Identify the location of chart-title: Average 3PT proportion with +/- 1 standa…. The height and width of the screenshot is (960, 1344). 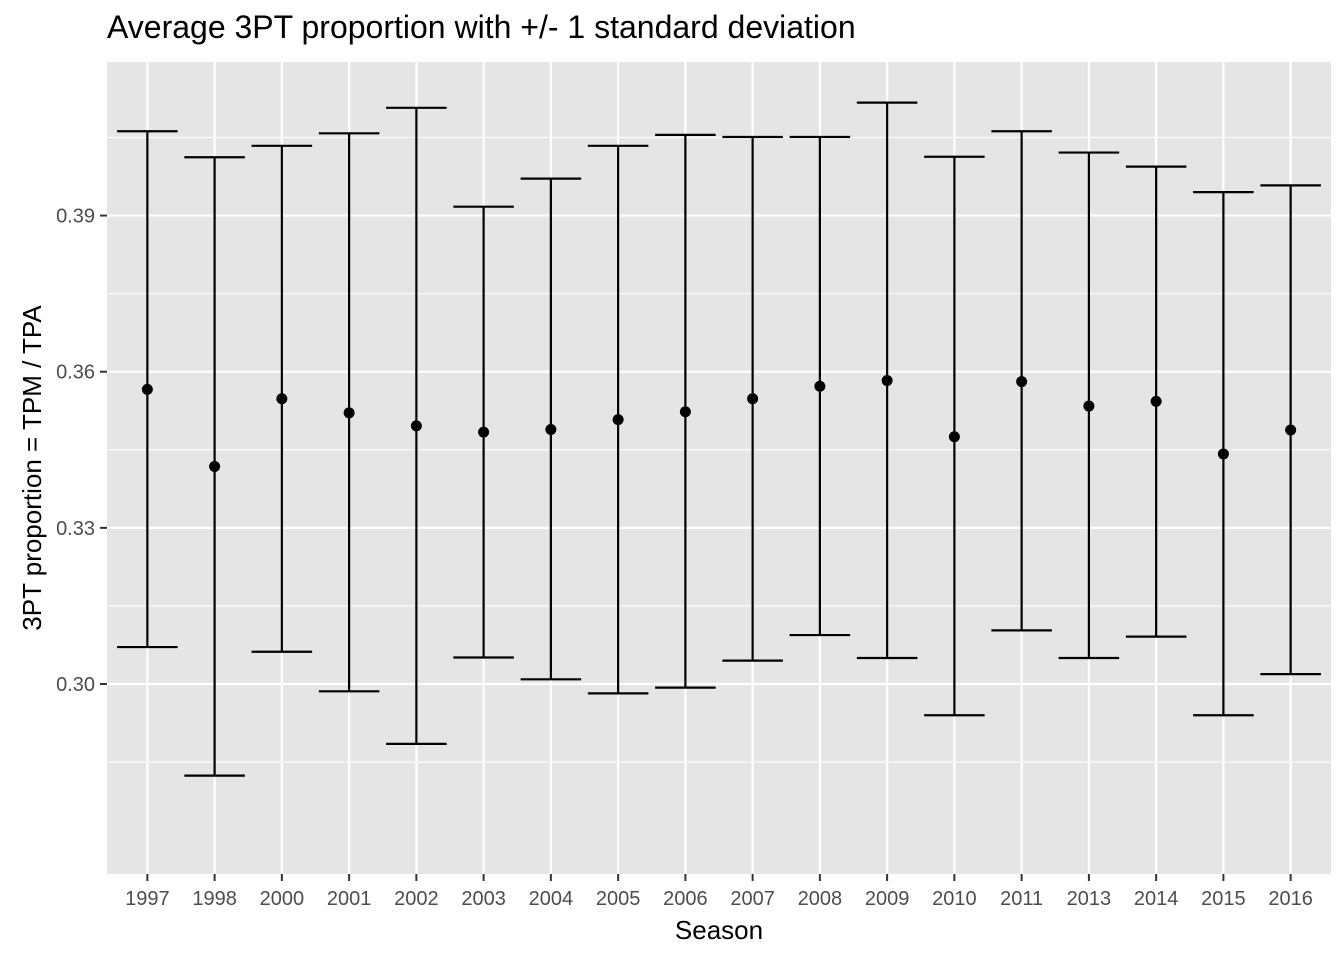
(481, 27).